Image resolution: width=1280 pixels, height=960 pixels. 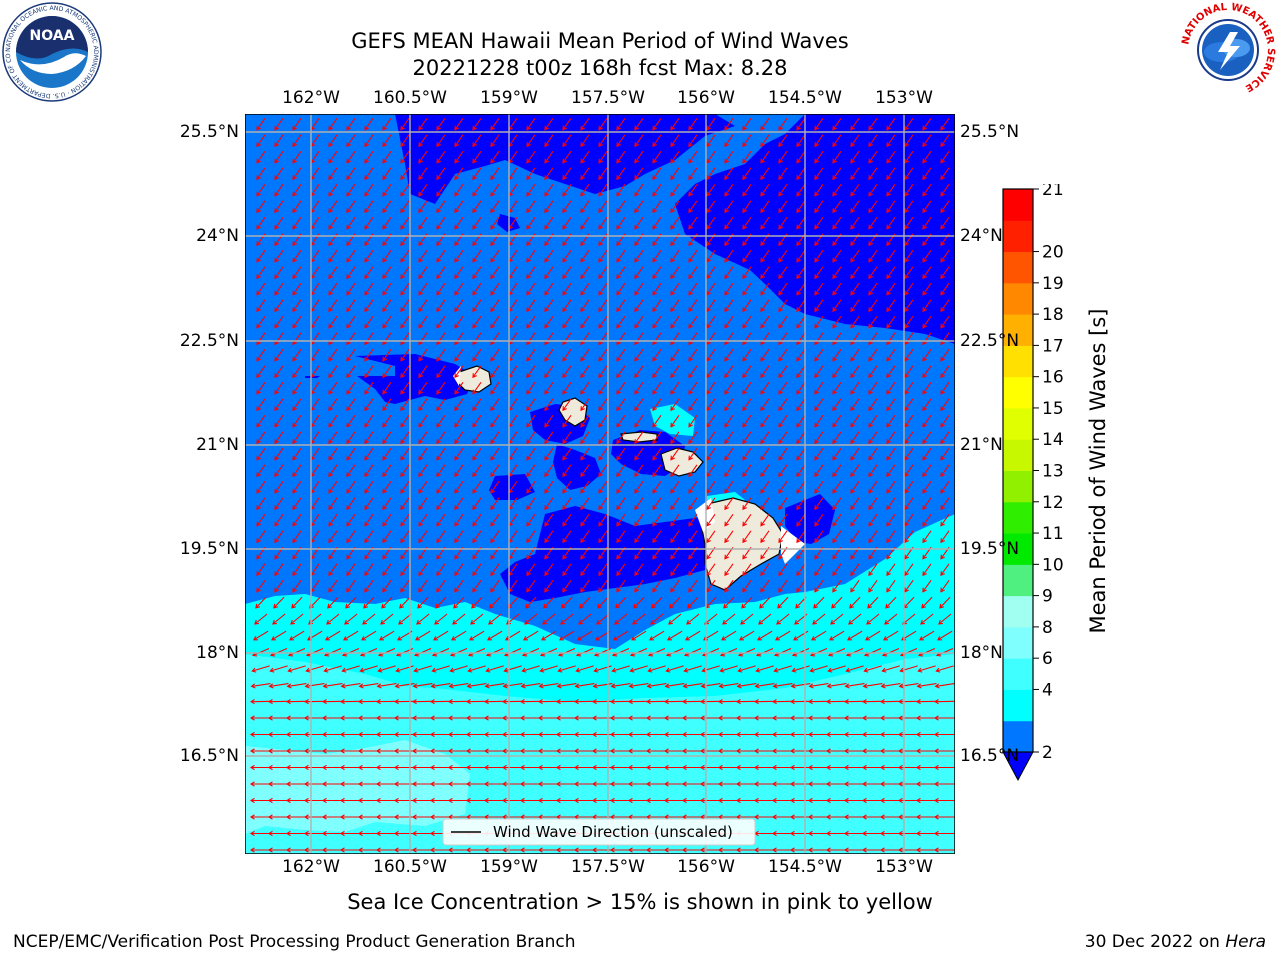 What do you see at coordinates (1053, 503) in the screenshot?
I see `colorbar-tick-label: 12` at bounding box center [1053, 503].